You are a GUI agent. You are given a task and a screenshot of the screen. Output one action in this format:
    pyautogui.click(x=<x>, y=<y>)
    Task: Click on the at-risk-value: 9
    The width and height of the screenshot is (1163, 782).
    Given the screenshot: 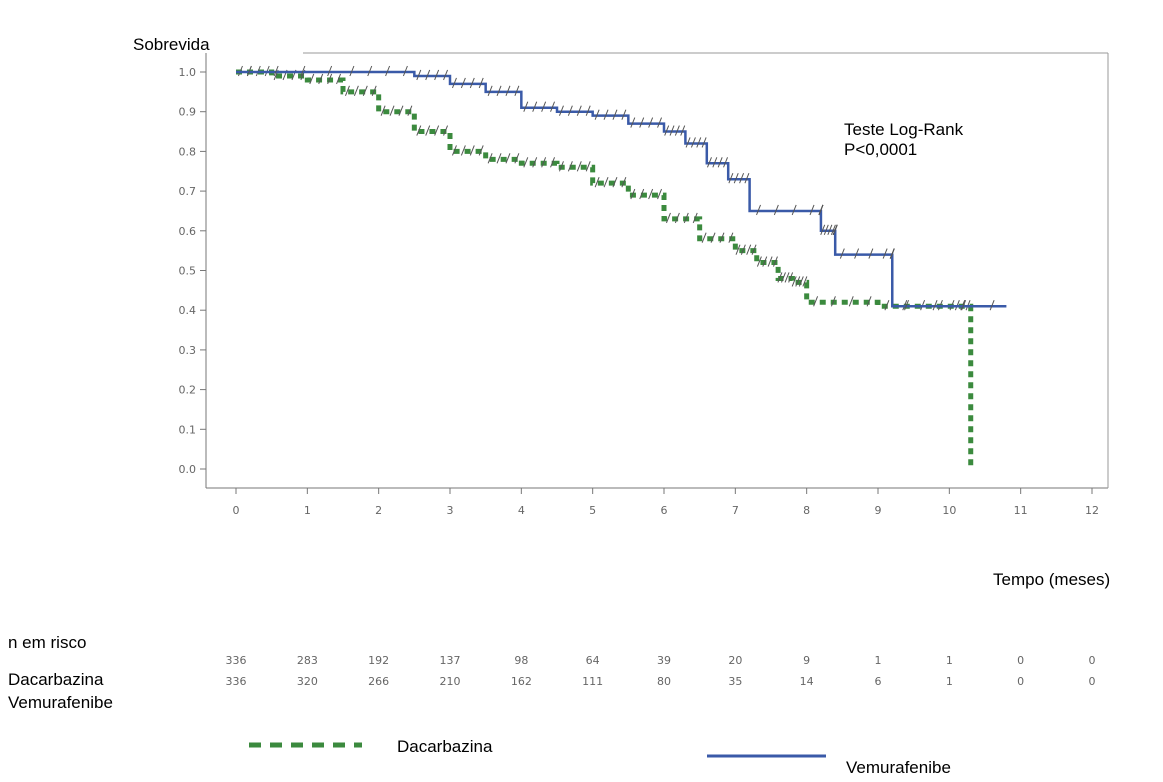 What is the action you would take?
    pyautogui.click(x=806, y=660)
    